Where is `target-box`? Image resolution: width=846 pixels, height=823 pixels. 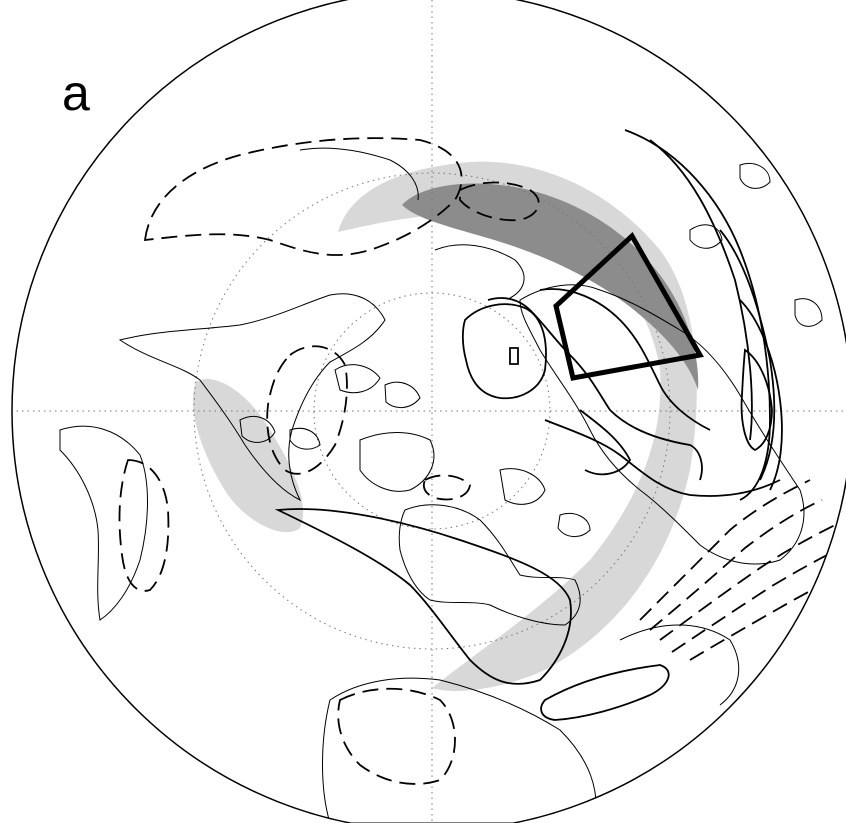 target-box is located at coordinates (628, 306).